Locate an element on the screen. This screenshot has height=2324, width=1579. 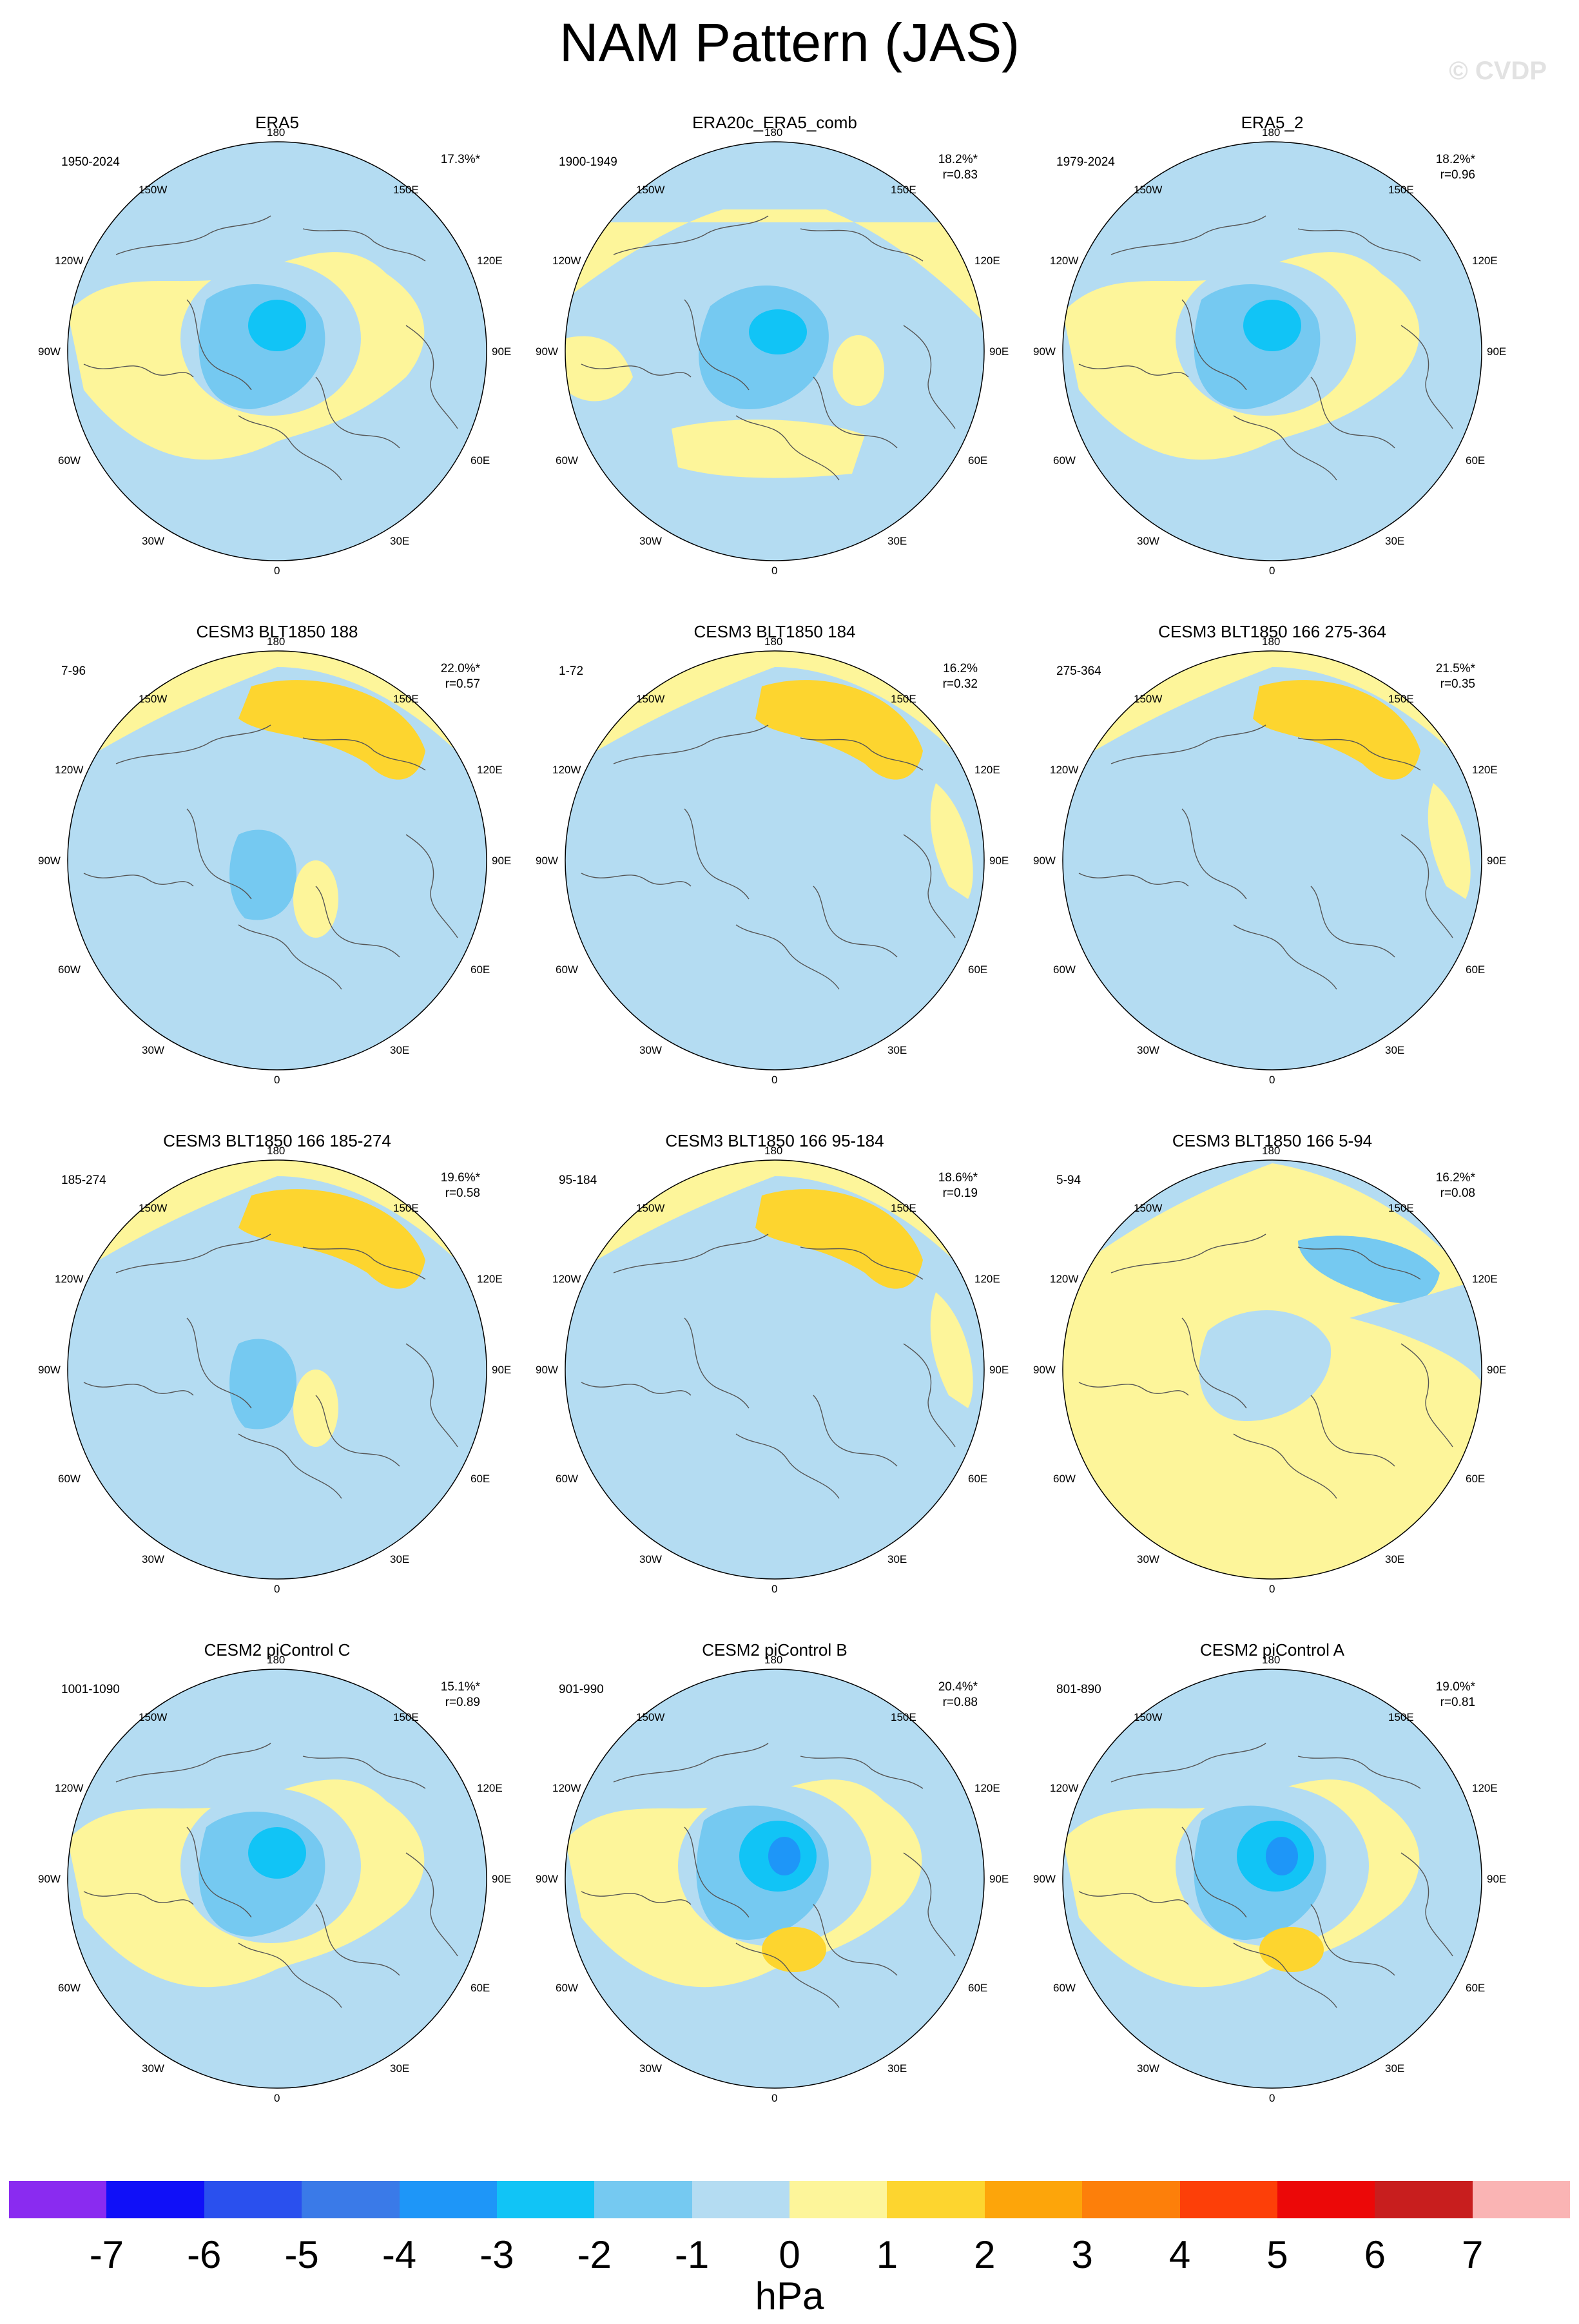
panel-title: CESM3 BLT1850 184 is located at coordinates (774, 631).